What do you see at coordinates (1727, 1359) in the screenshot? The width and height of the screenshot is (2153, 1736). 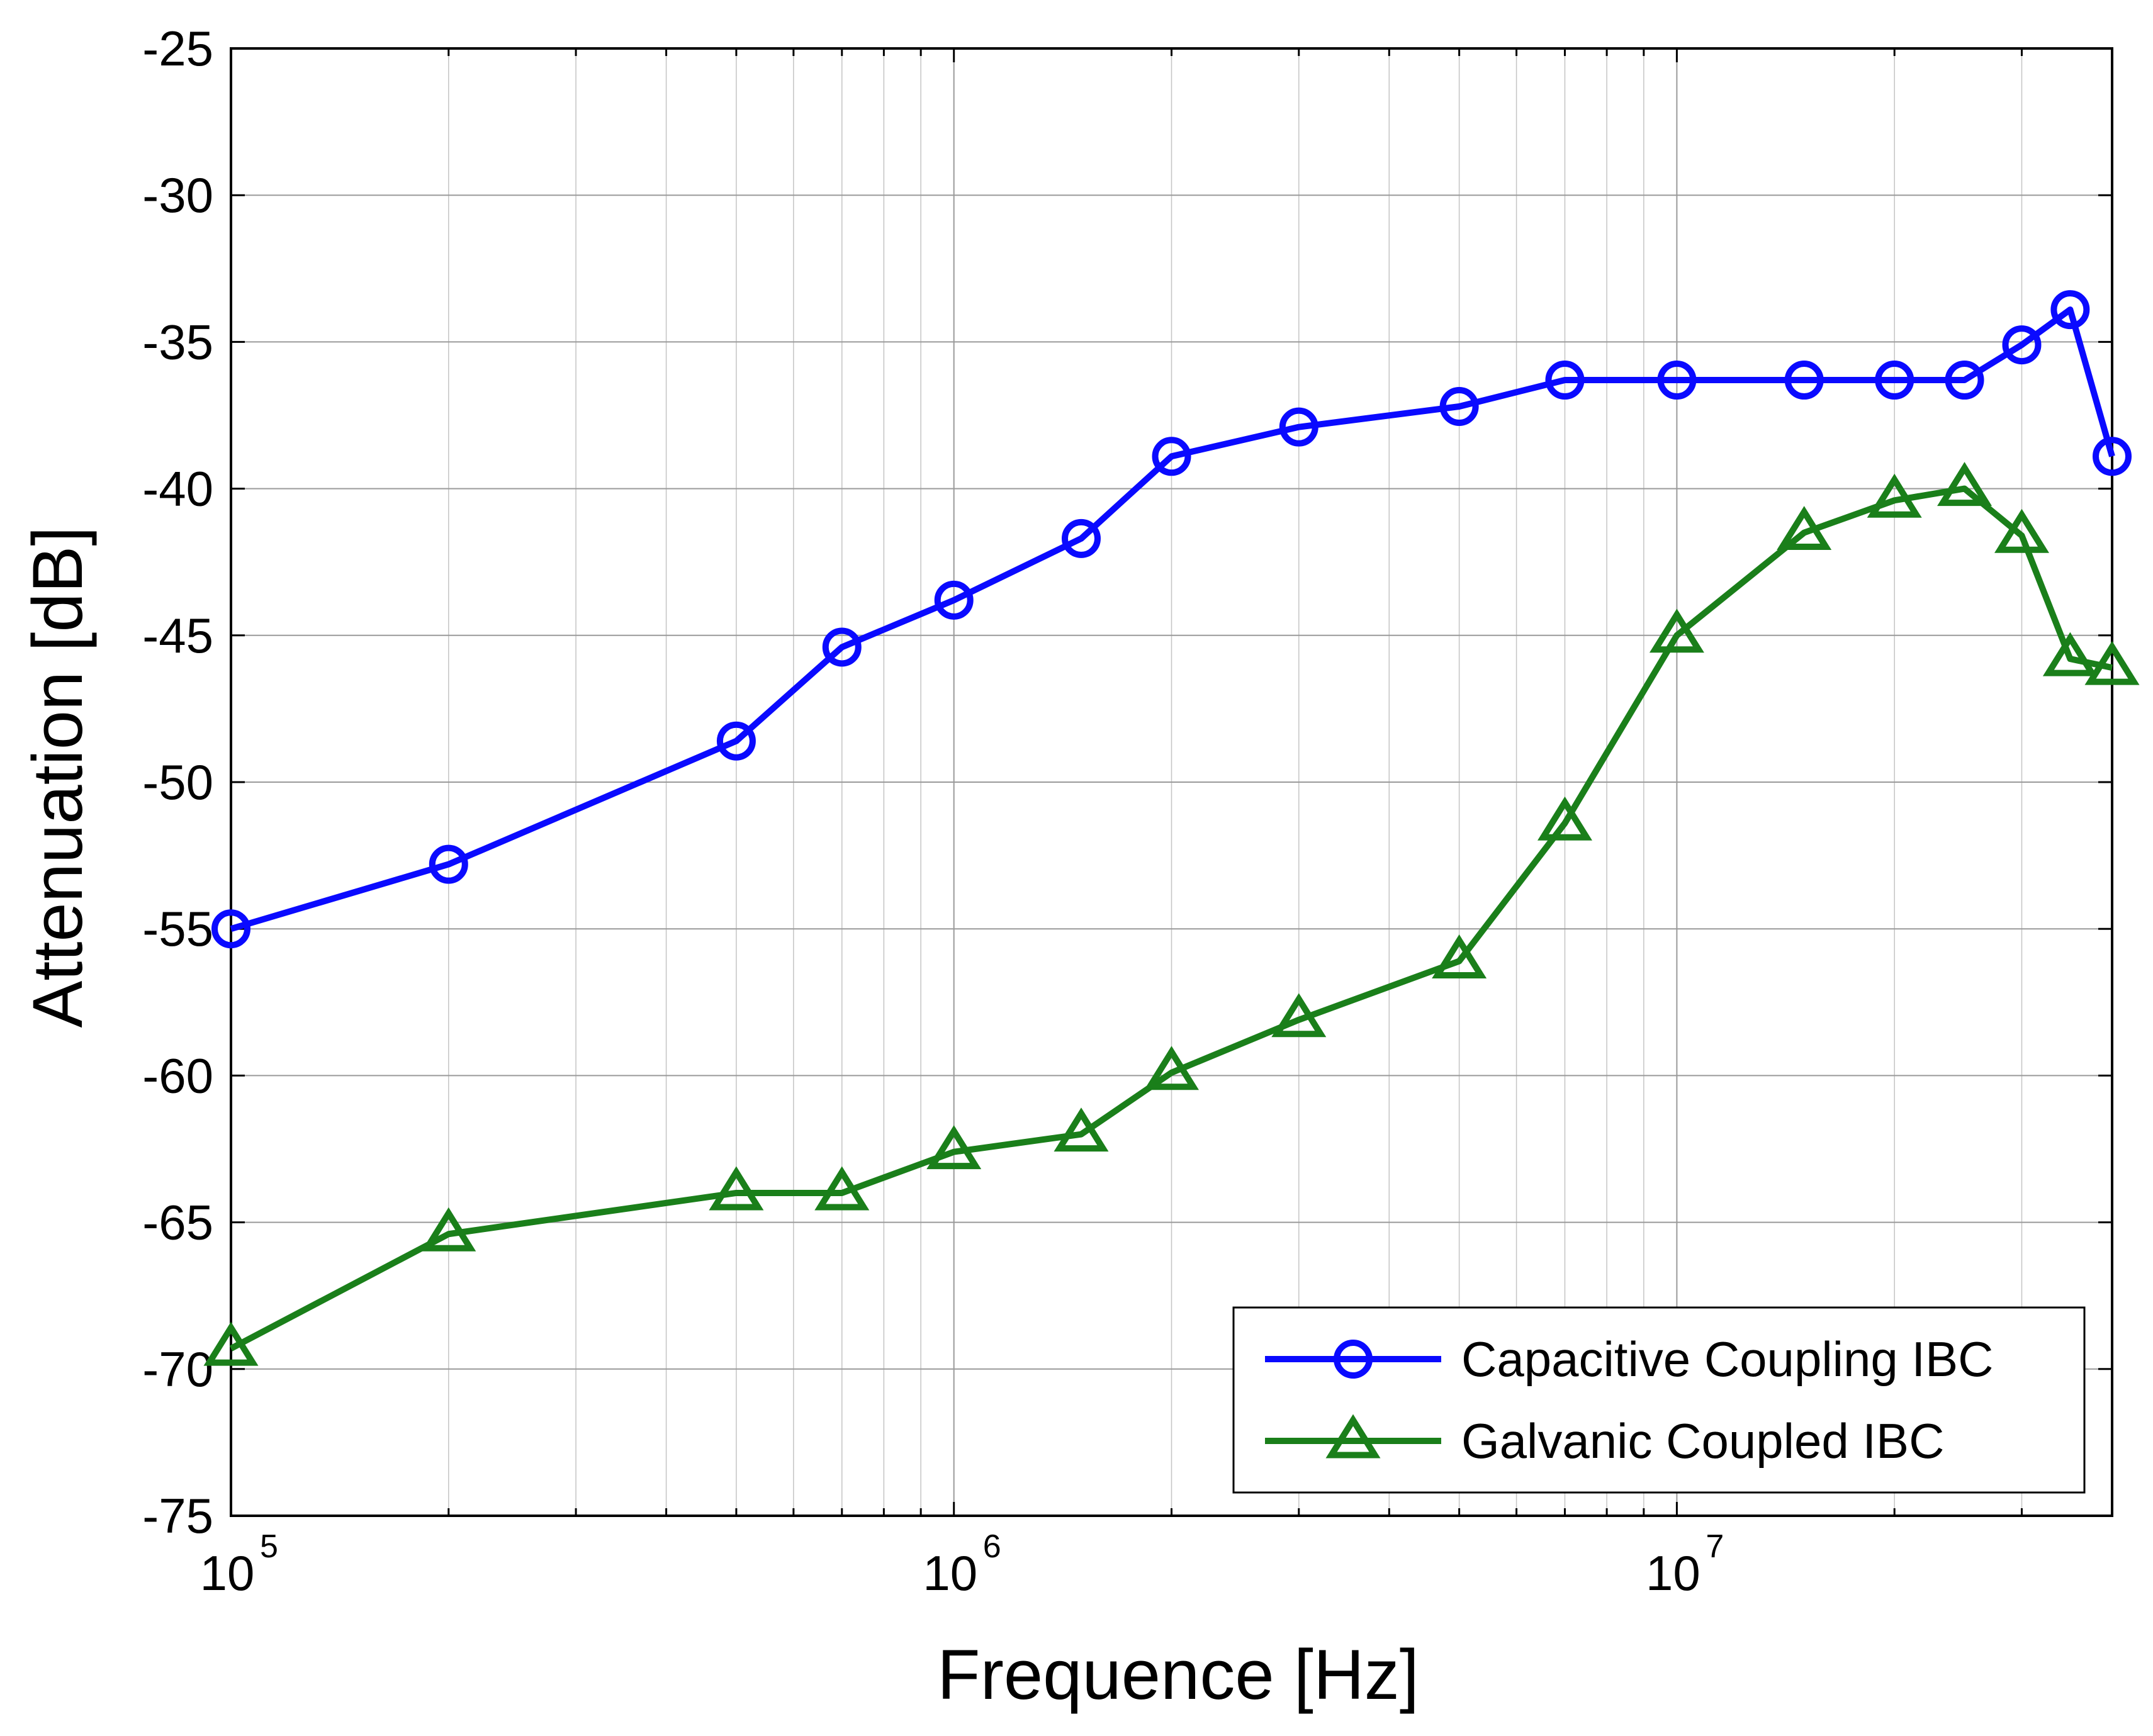 I see `legend-label: Capacitive Coupling IBC` at bounding box center [1727, 1359].